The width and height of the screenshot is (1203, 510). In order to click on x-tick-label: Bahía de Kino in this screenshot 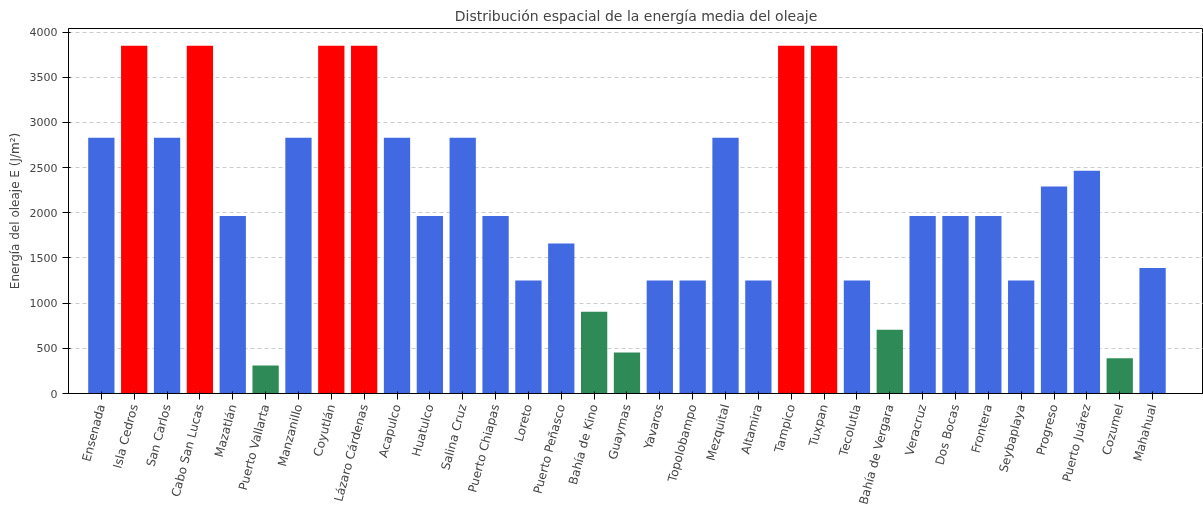, I will do `click(583, 444)`.